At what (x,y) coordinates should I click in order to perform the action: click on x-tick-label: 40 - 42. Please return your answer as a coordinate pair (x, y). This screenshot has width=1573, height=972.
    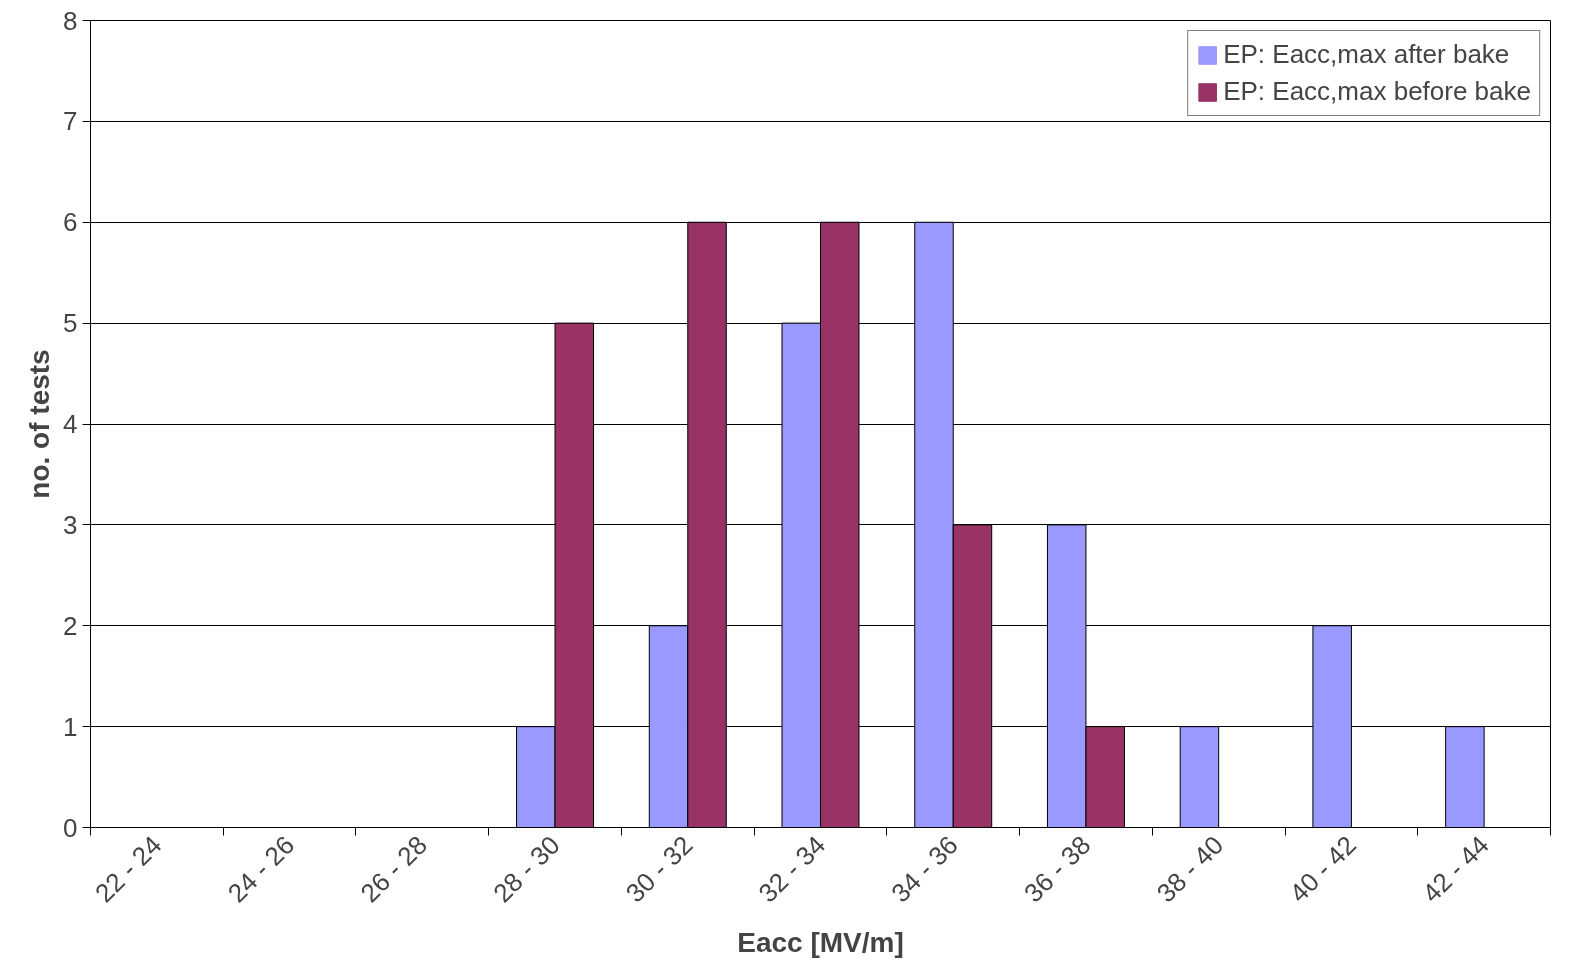
    Looking at the image, I should click on (1323, 869).